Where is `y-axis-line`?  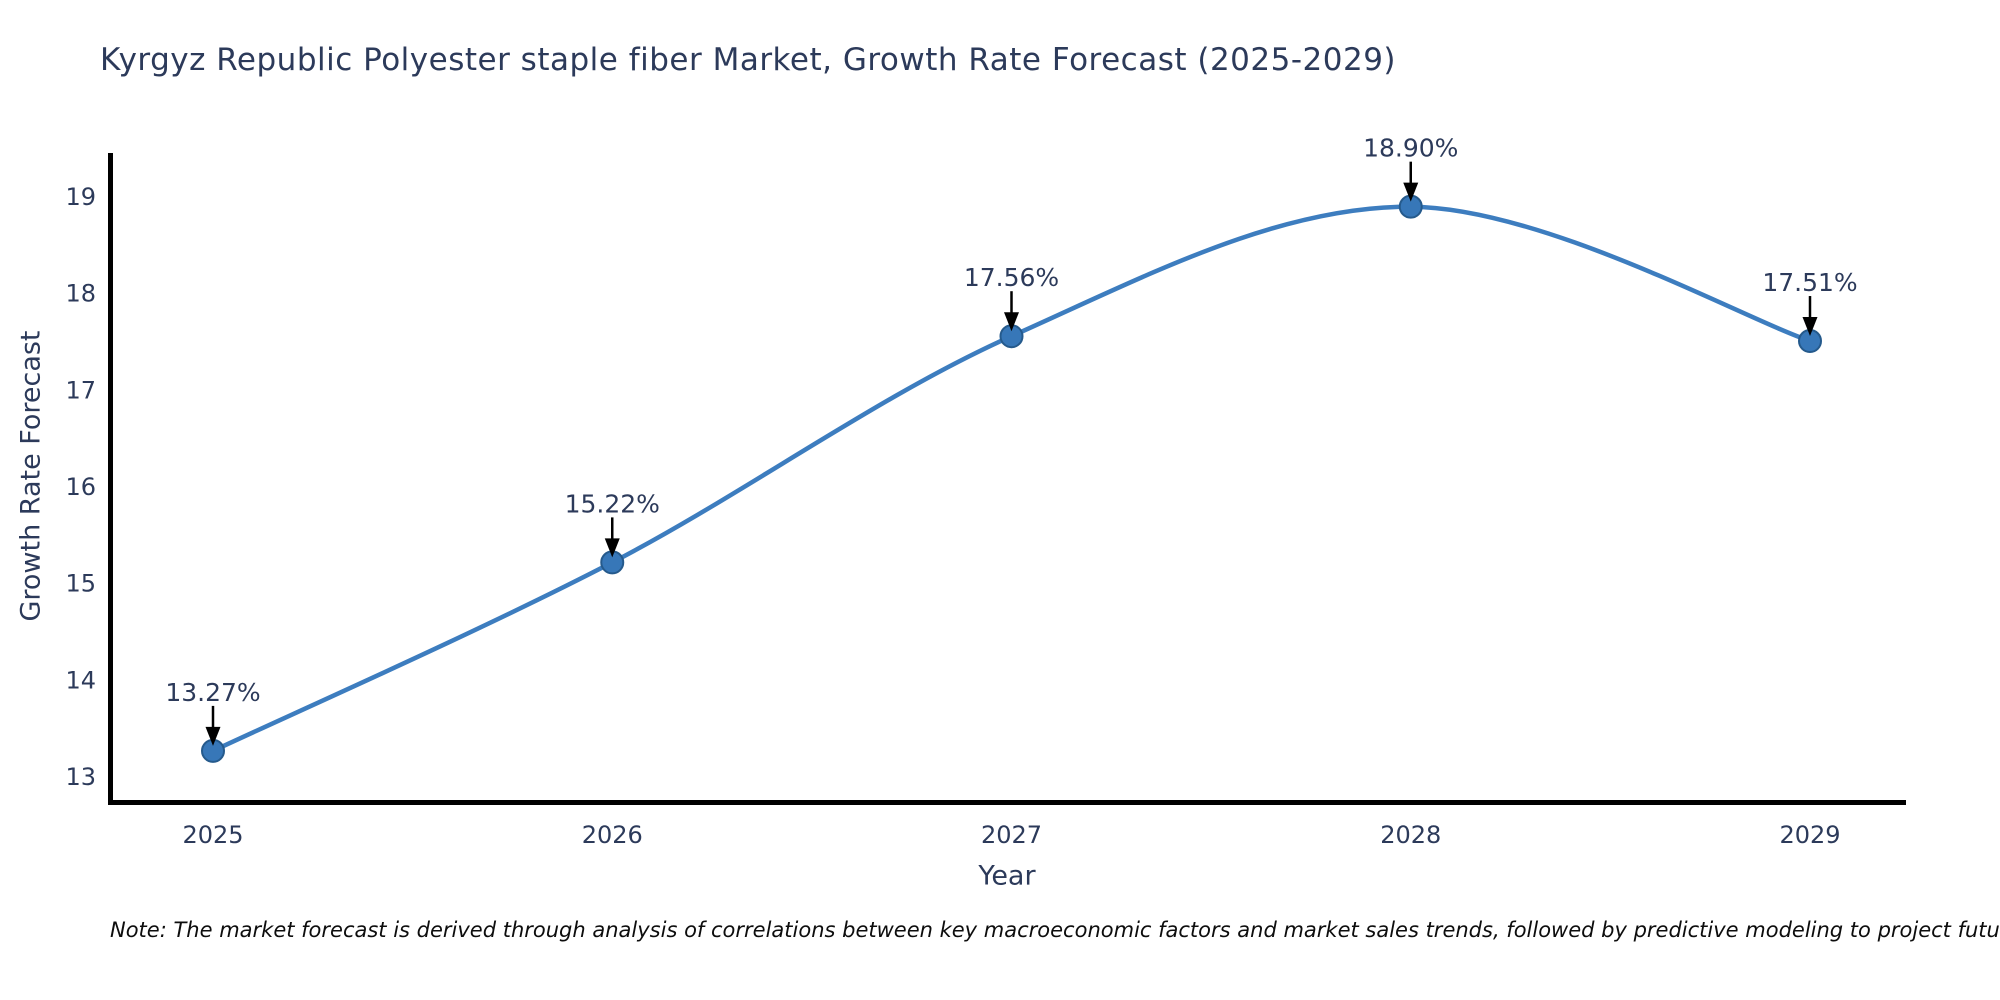
y-axis-line is located at coordinates (110, 479).